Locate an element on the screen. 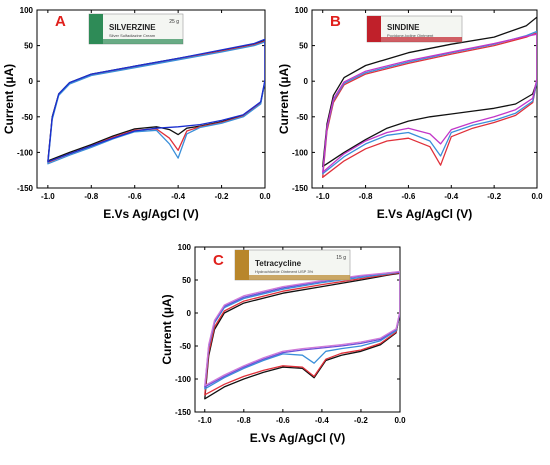  product-name: SINDINE is located at coordinates (403, 27).